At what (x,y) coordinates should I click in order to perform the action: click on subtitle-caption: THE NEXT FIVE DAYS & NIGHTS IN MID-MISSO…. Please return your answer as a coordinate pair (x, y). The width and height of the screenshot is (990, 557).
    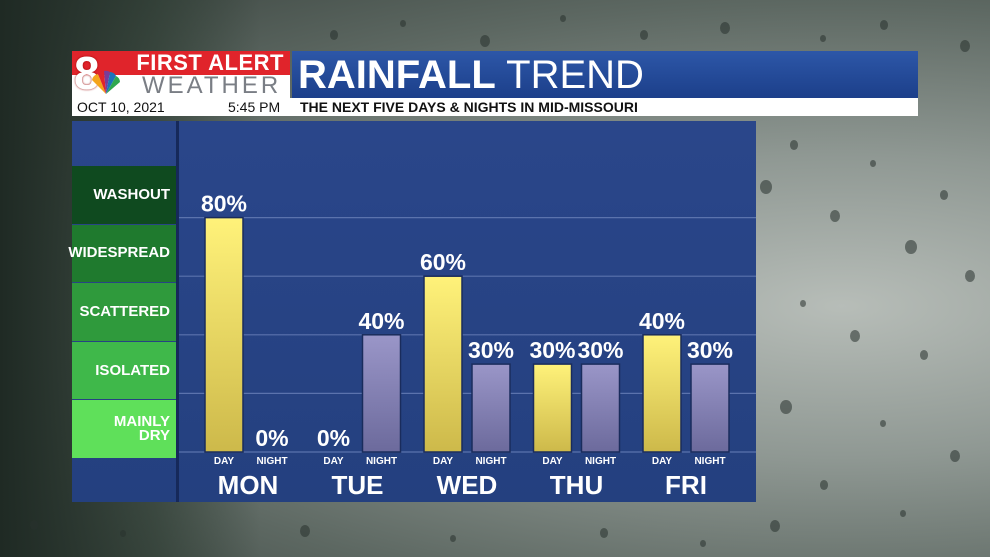
    Looking at the image, I should click on (469, 107).